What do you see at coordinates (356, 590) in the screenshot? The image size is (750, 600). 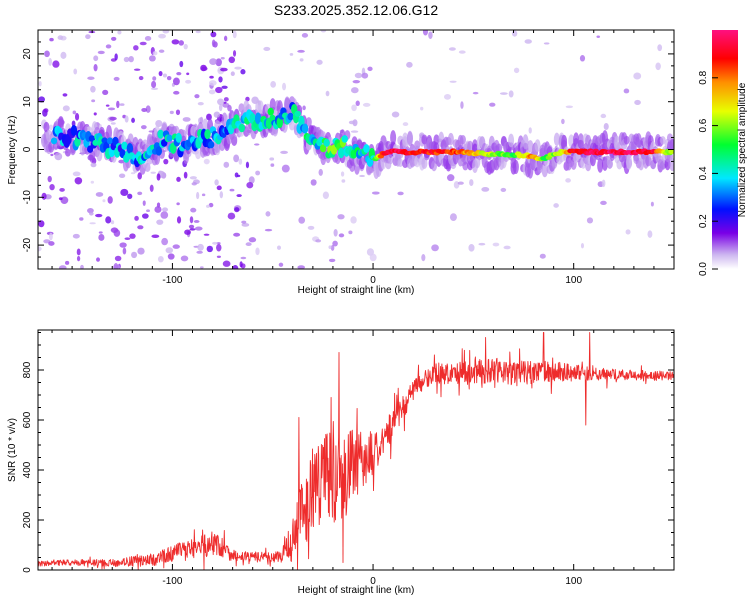 I see `snr-x-axis-label: Height of straight line (km)` at bounding box center [356, 590].